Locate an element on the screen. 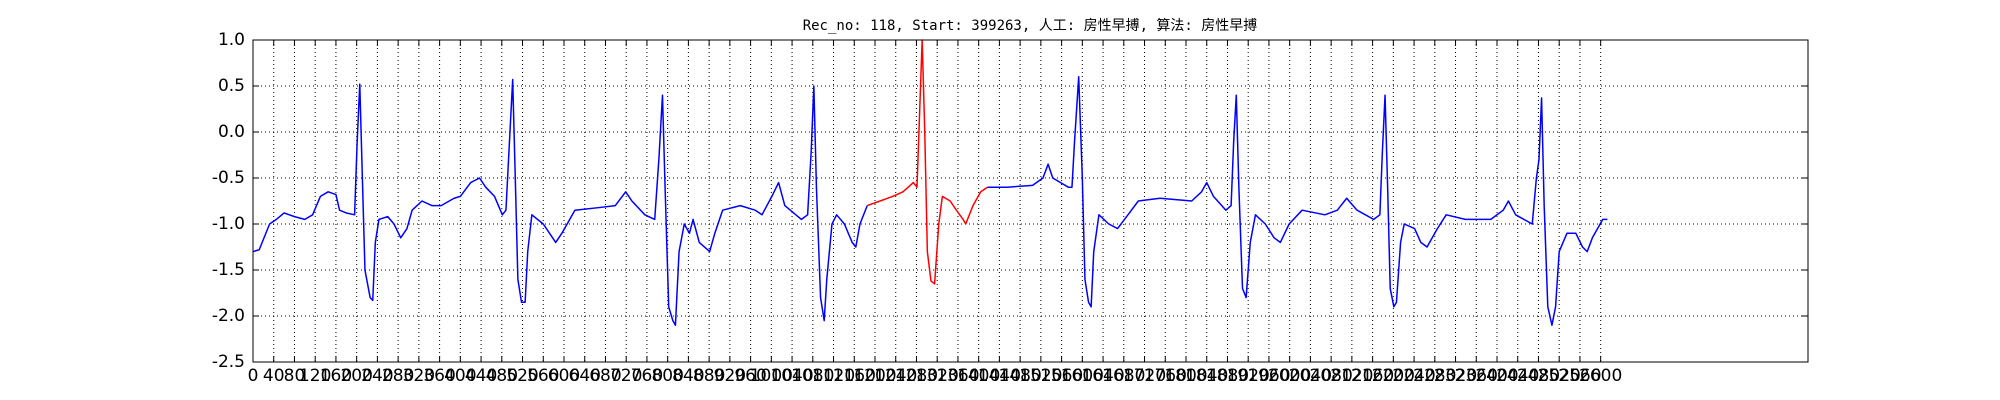  x-tick-label: 1800 is located at coordinates (1185, 376).